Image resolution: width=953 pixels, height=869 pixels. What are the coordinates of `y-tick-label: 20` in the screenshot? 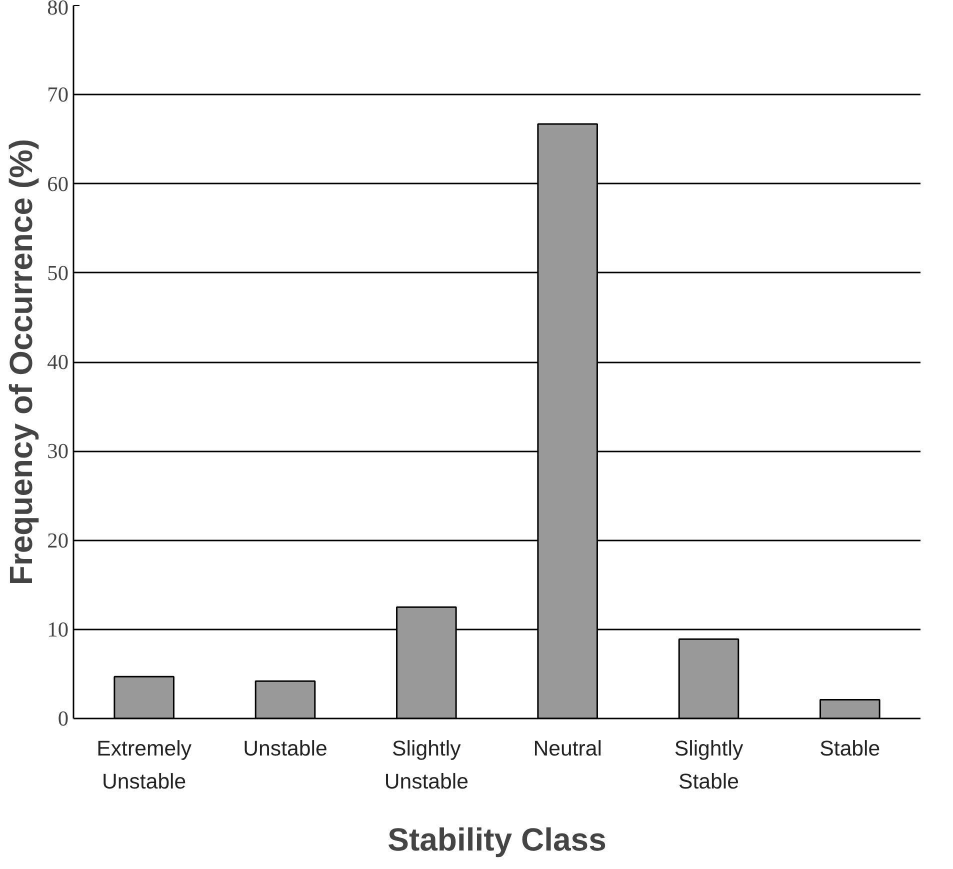 It's located at (57, 540).